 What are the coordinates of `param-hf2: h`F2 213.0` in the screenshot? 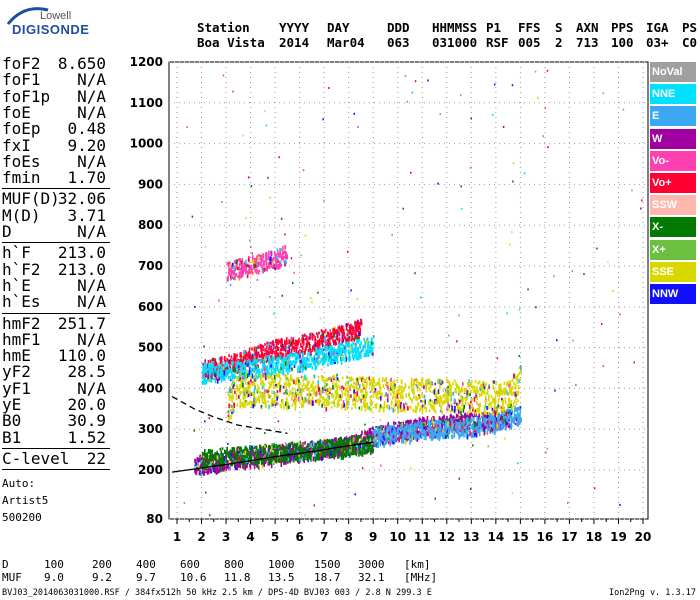 It's located at (54, 269).